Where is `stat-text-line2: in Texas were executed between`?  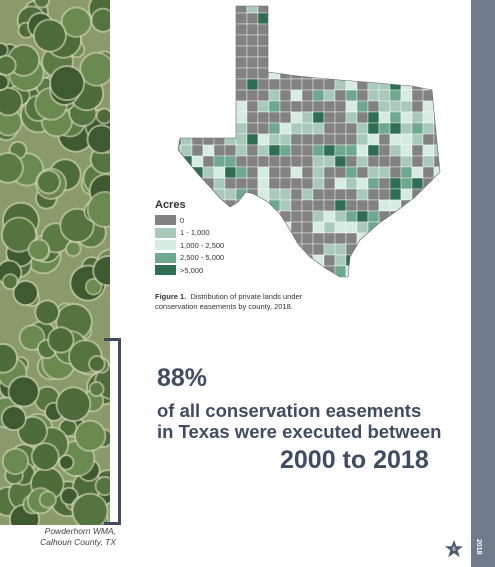 stat-text-line2: in Texas were executed between is located at coordinates (299, 431).